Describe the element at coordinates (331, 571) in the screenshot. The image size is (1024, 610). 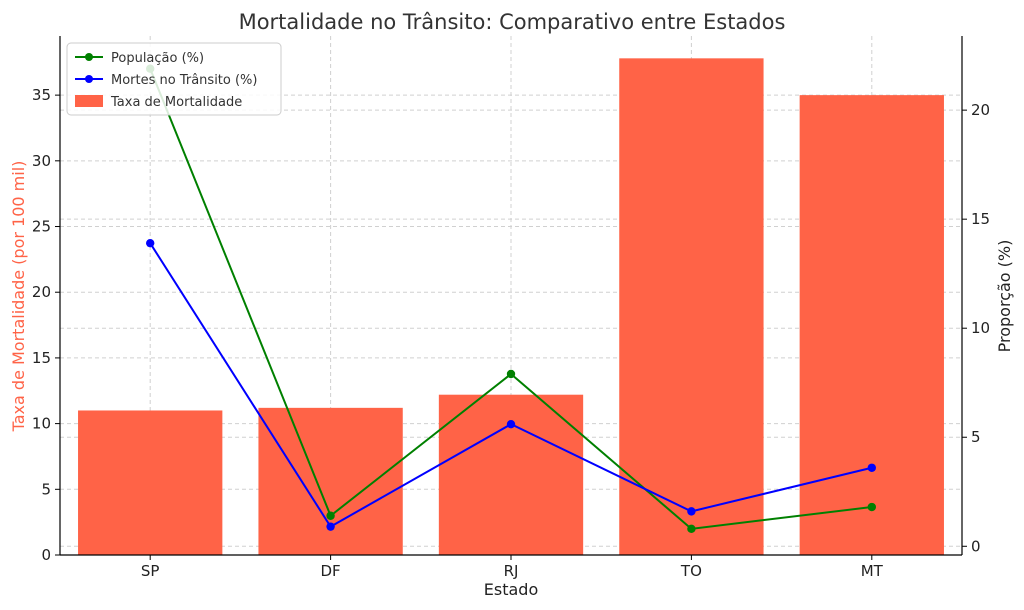
I see `x-tick-label-df: DF` at that location.